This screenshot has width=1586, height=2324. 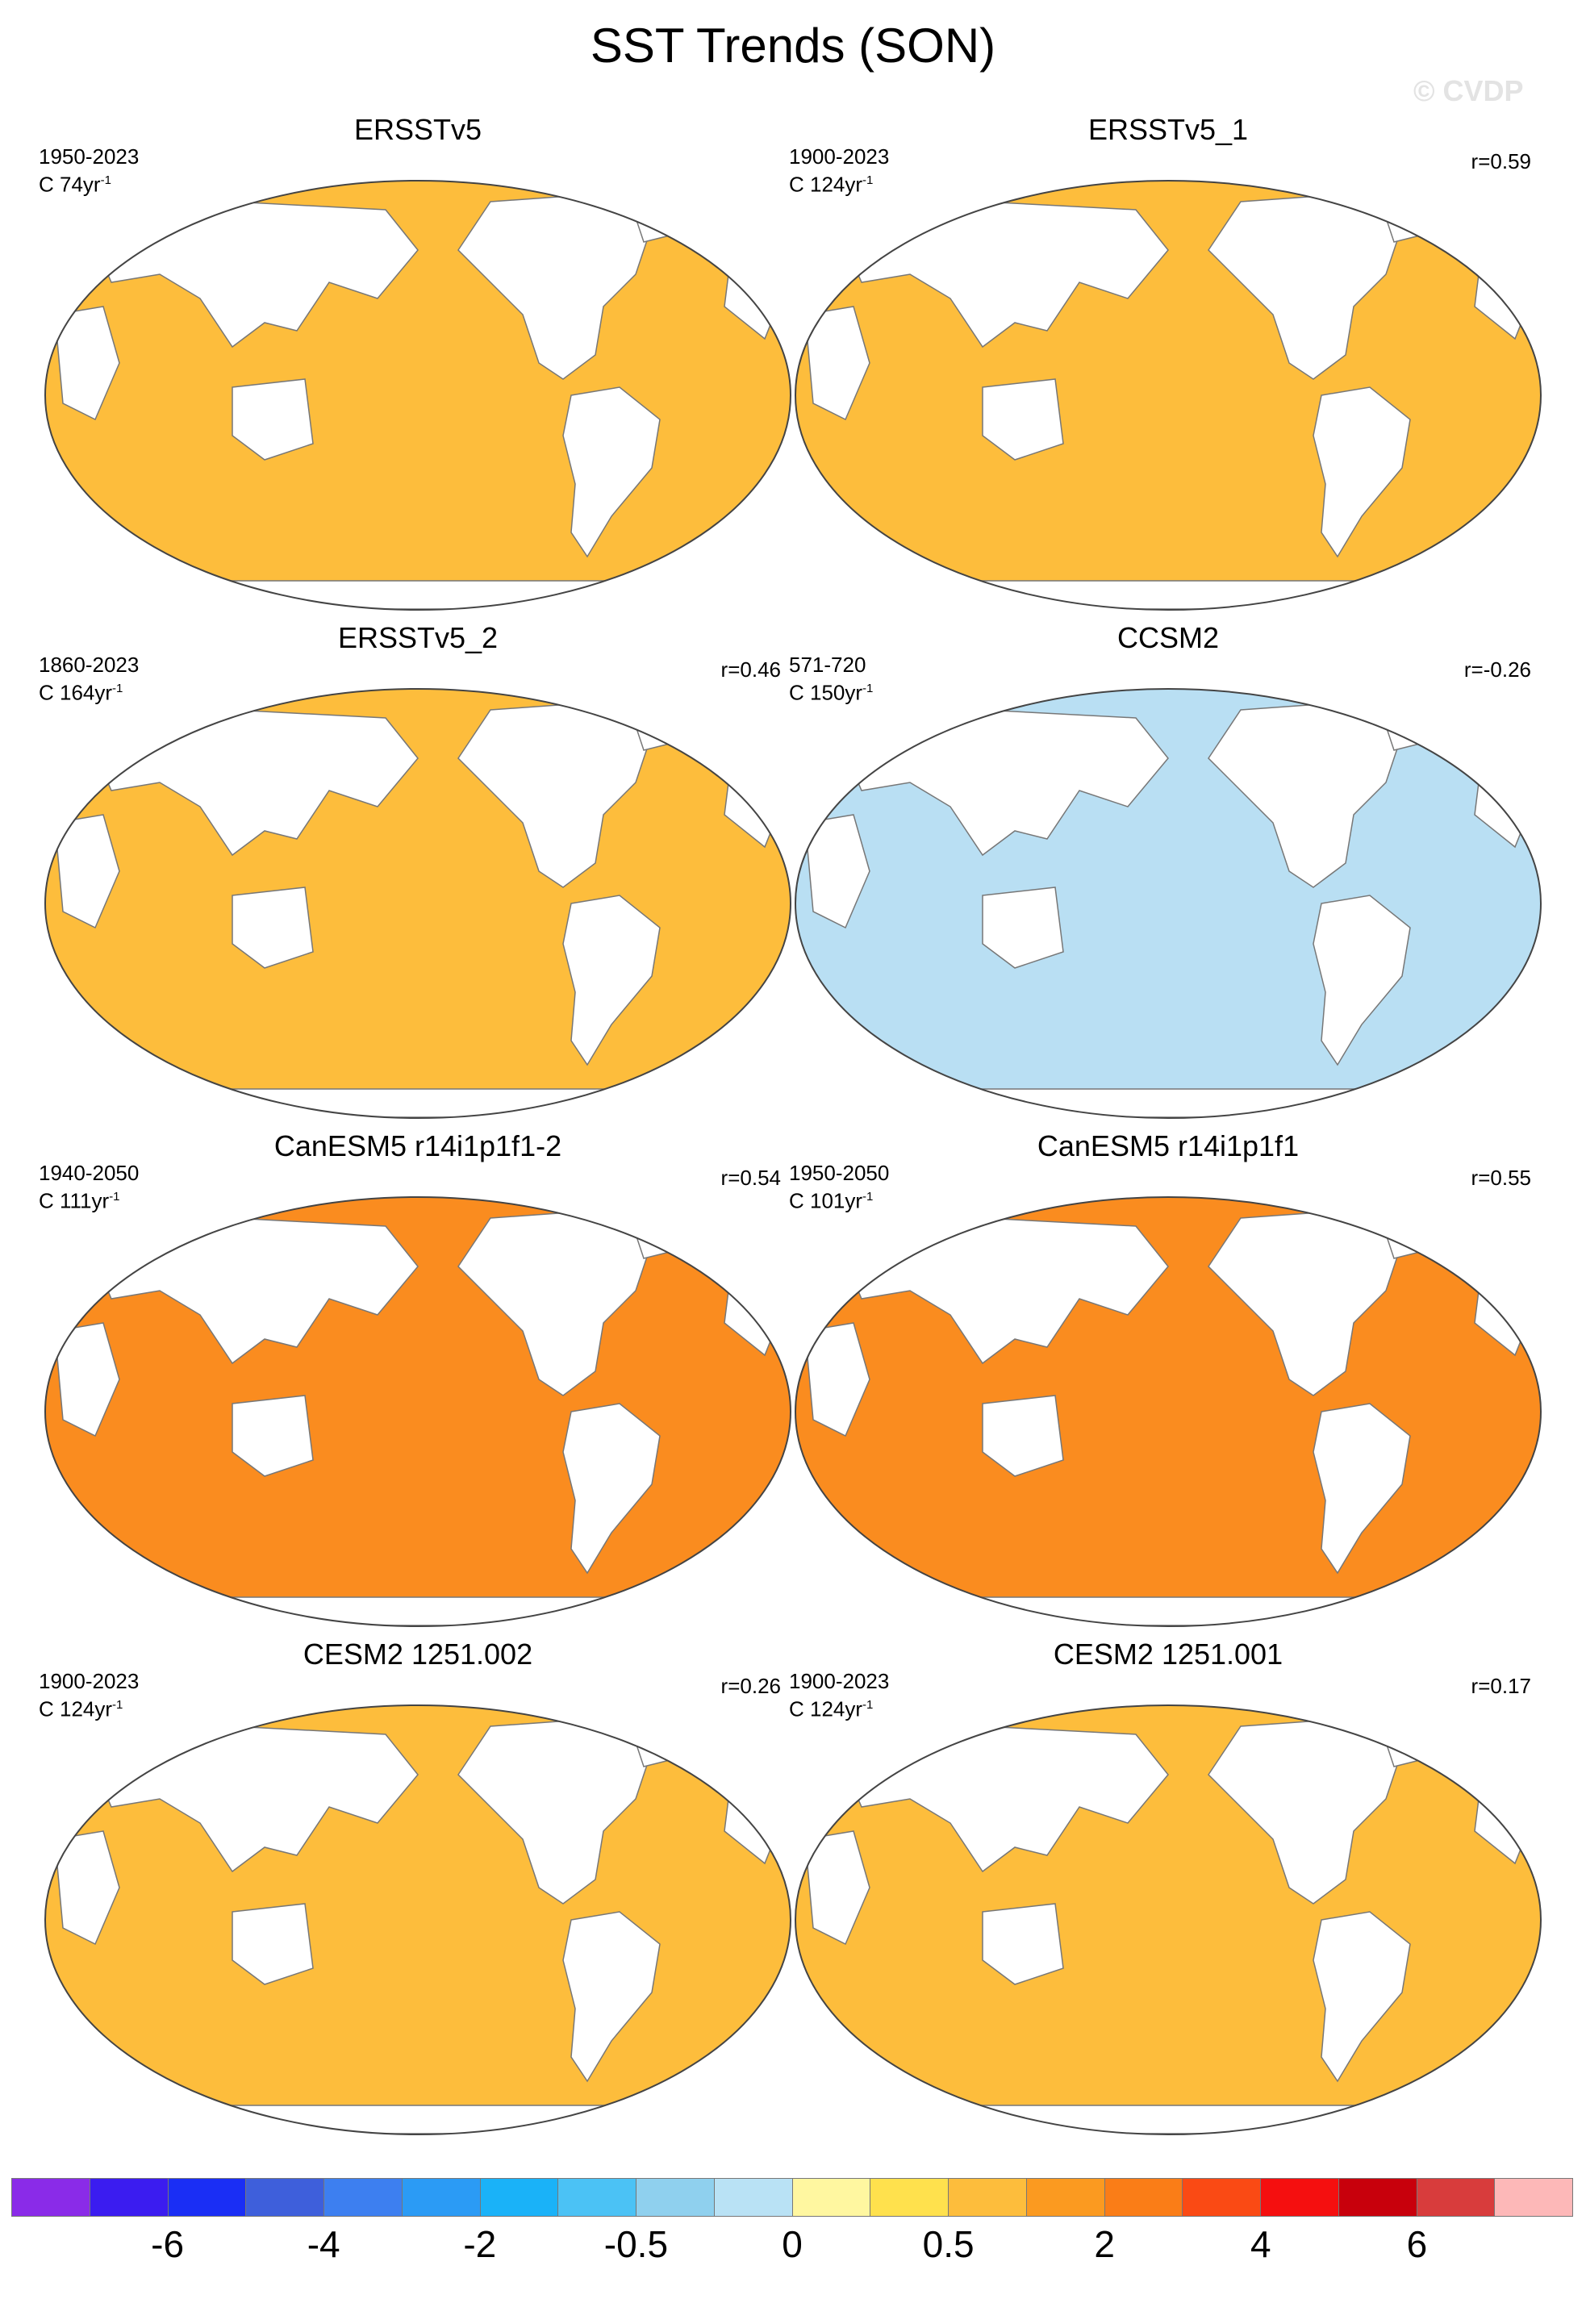 I want to click on colorbar, so click(x=792, y=2197).